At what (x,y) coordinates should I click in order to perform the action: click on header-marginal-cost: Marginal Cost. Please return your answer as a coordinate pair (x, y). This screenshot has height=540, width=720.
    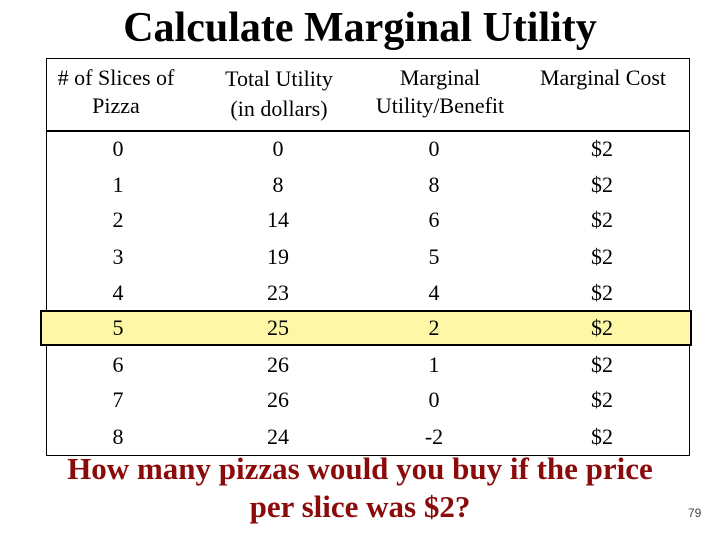
    Looking at the image, I should click on (603, 78).